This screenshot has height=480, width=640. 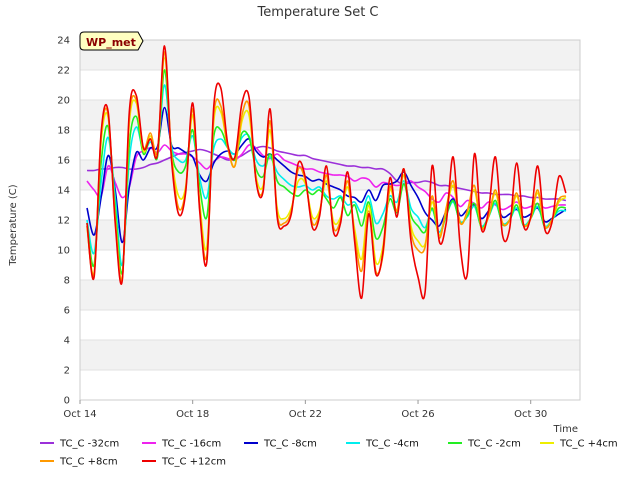 What do you see at coordinates (317, 12) in the screenshot?
I see `chart-title: Temperature Set C` at bounding box center [317, 12].